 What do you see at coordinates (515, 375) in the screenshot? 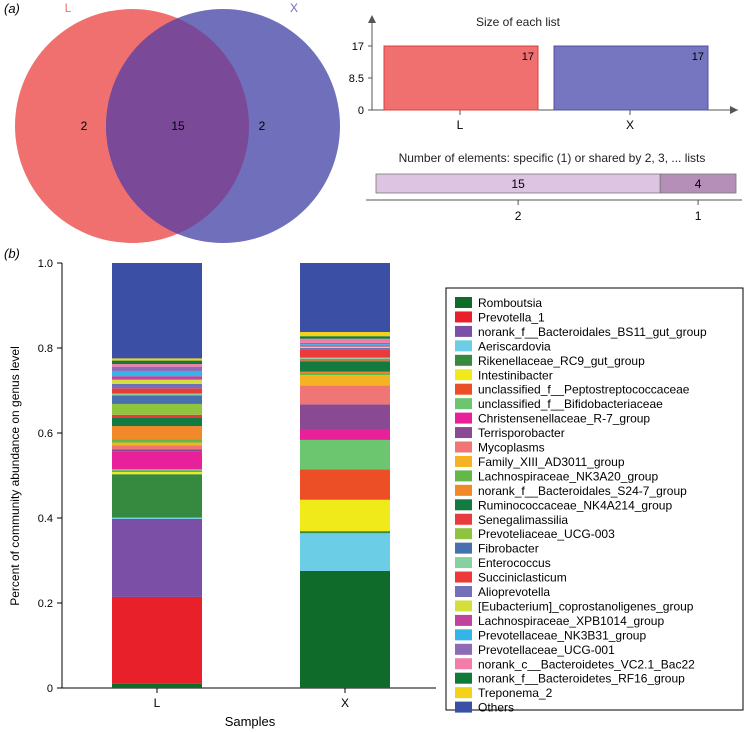
I see `legend-entry: Intestinibacter` at bounding box center [515, 375].